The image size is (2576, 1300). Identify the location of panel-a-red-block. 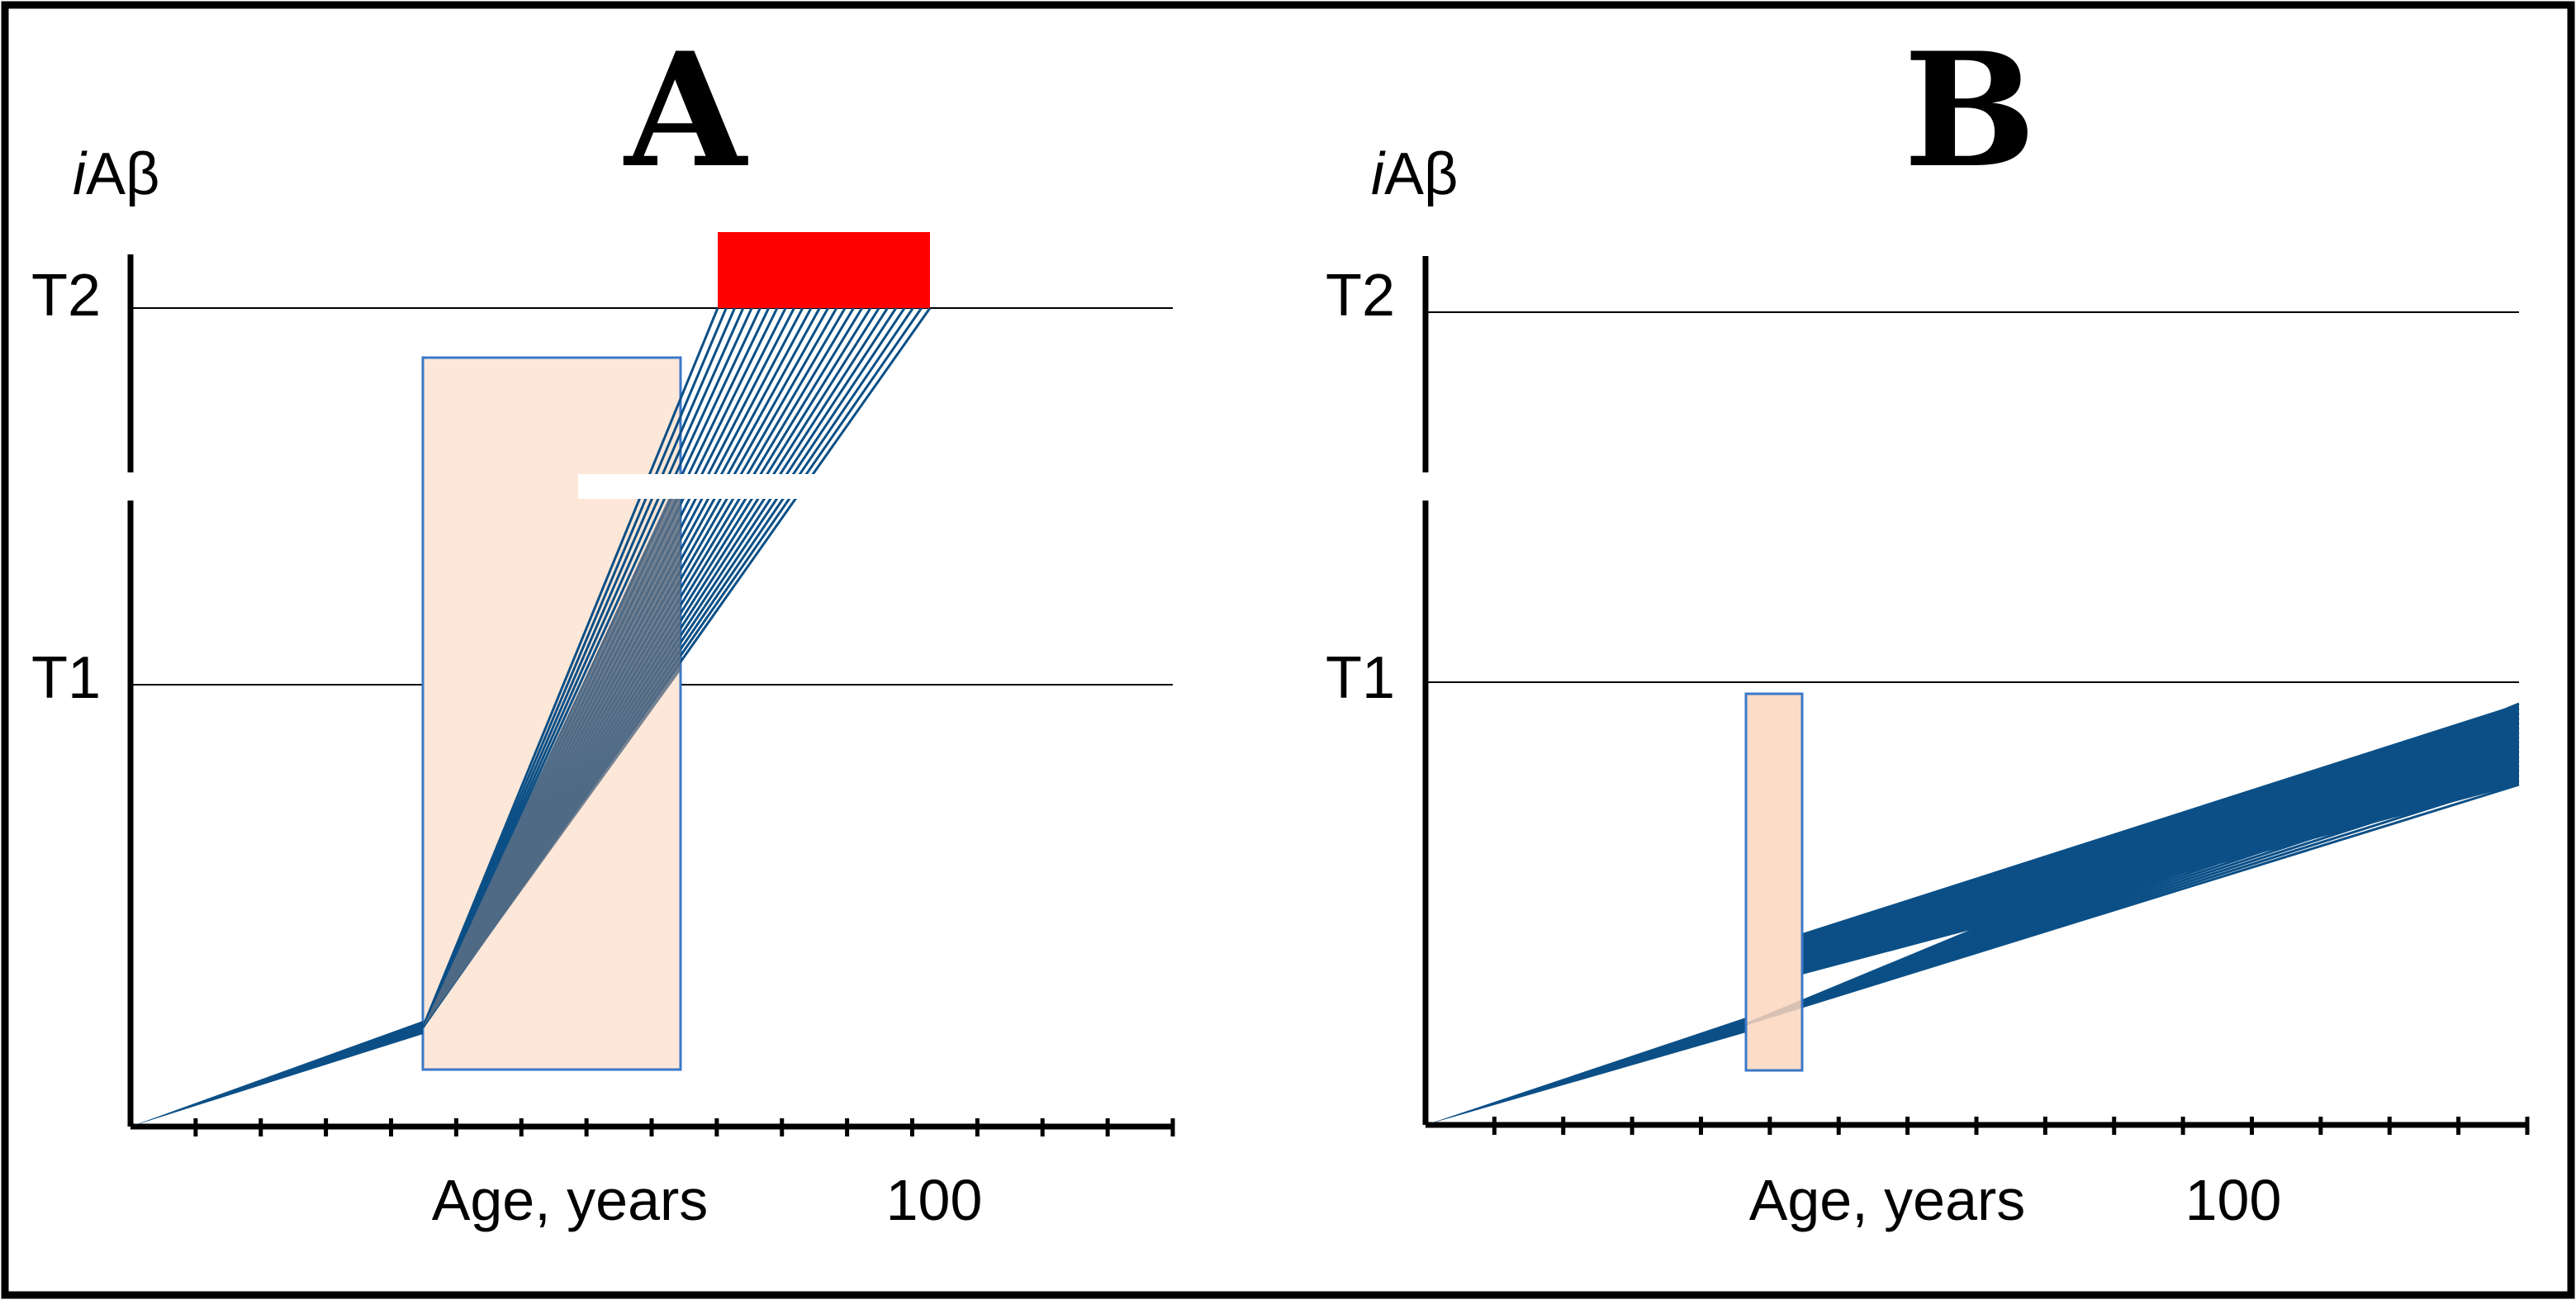
(824, 270).